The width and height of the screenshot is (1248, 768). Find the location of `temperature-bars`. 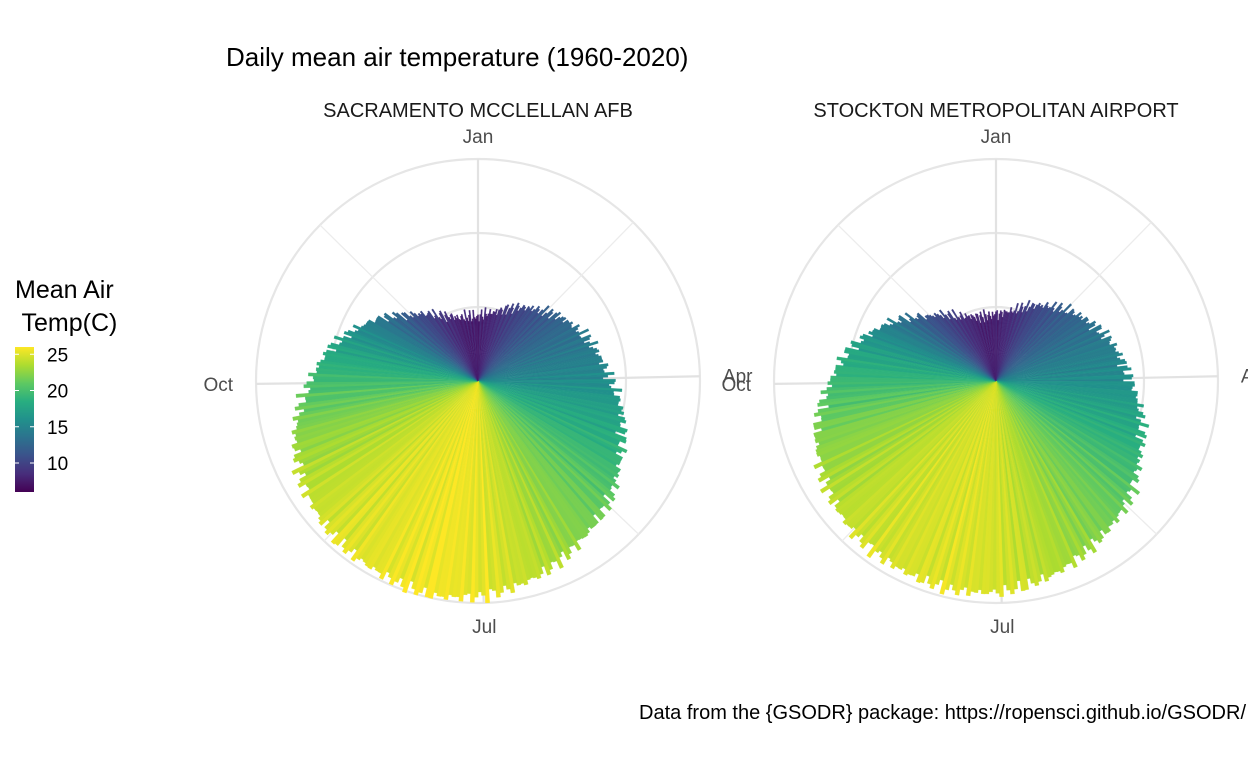

temperature-bars is located at coordinates (981, 448).